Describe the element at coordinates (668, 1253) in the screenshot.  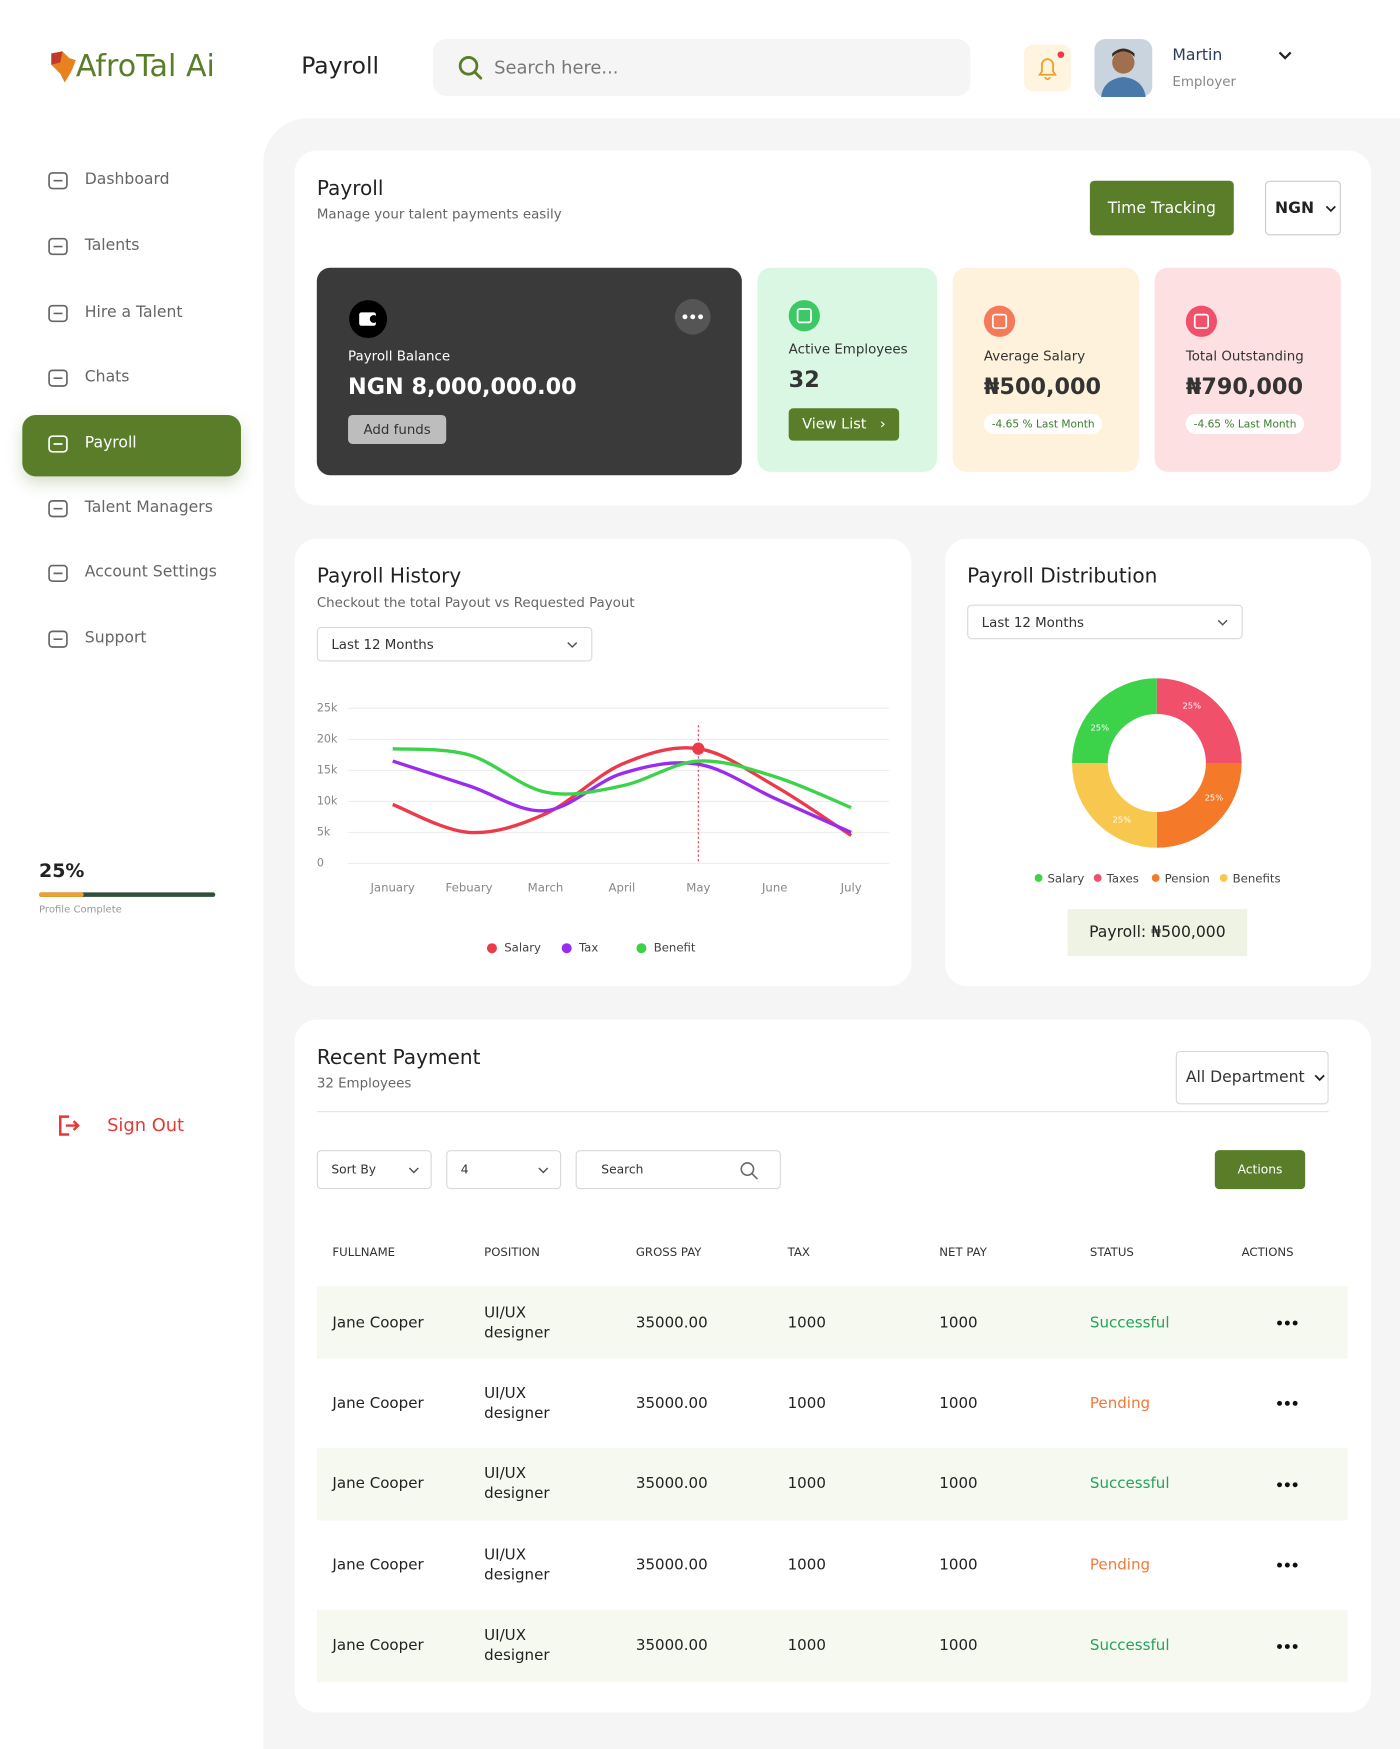
I see `column-header: GROSS PAY` at that location.